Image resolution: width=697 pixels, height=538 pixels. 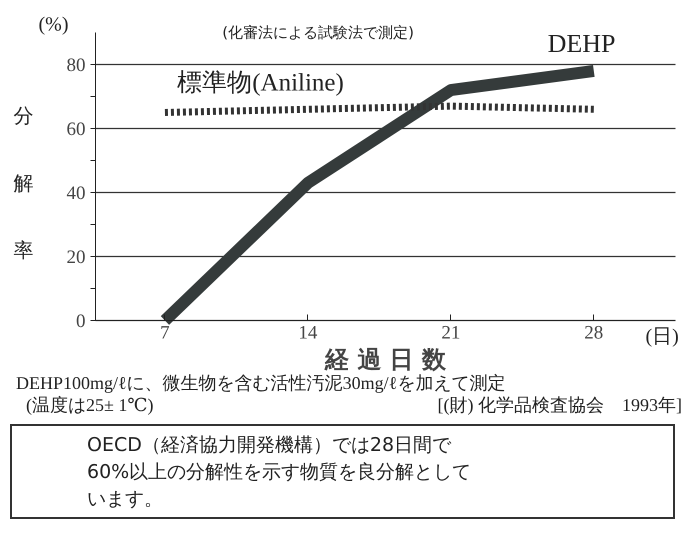 I want to click on x-axis-title: 経 過 日 数, so click(x=386, y=360).